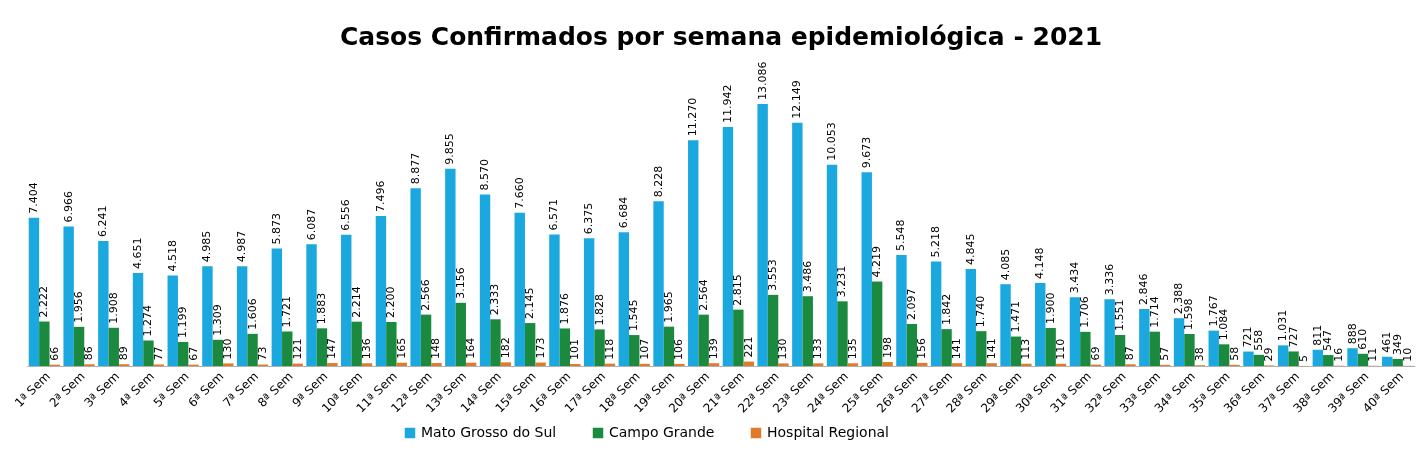  Describe the element at coordinates (540, 348) in the screenshot. I see `data-label: 173` at that location.